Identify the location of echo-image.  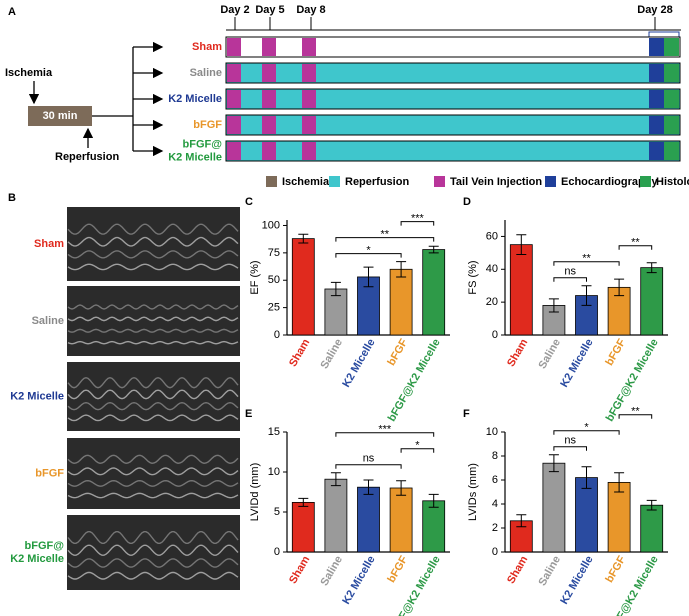
(153, 473).